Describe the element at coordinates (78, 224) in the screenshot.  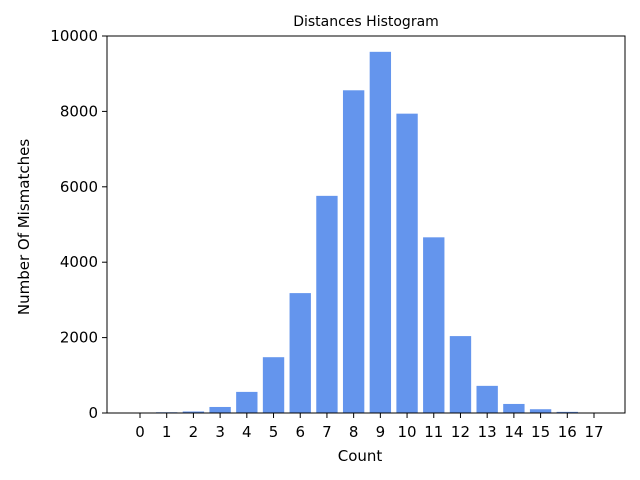
I see `y-axis-ticks: 0 2000 4000 6000 8000 10000` at that location.